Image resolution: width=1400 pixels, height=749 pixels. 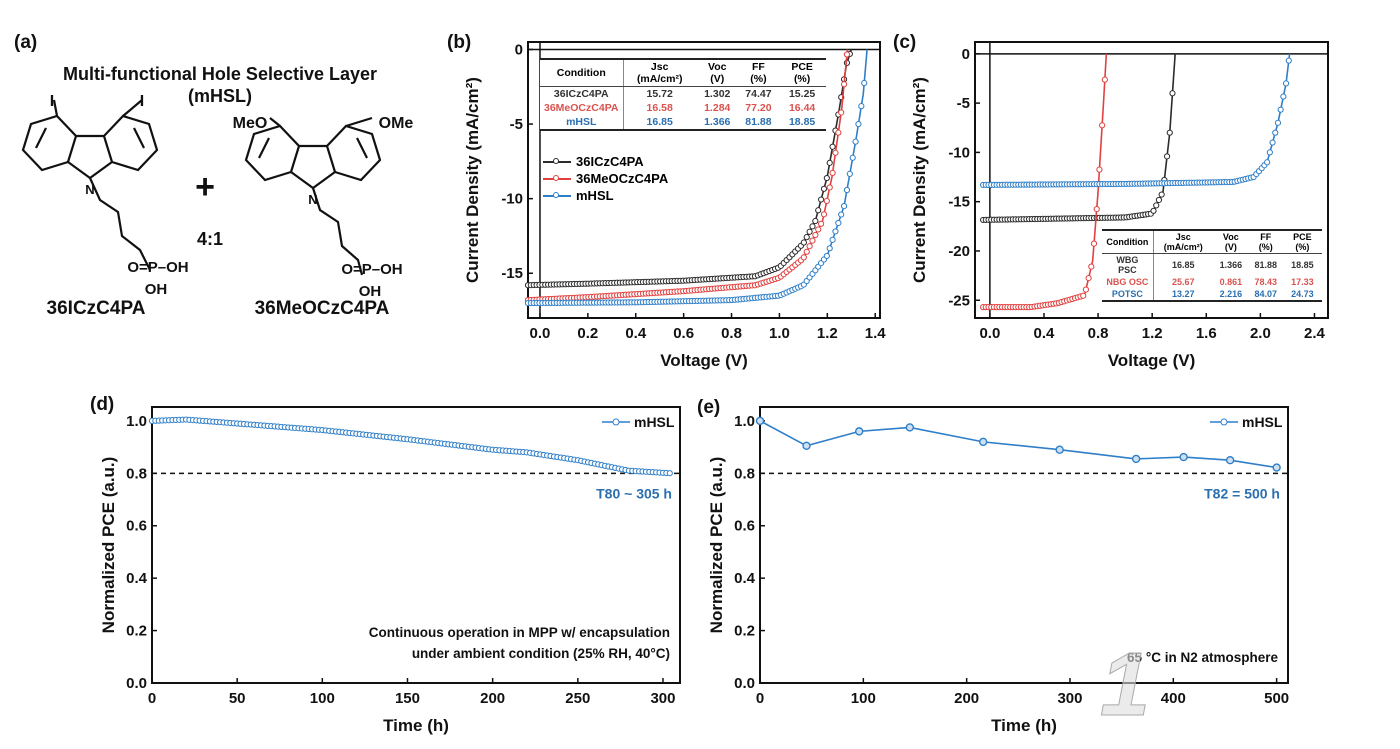 What do you see at coordinates (802, 94) in the screenshot?
I see `cell: 15.25` at bounding box center [802, 94].